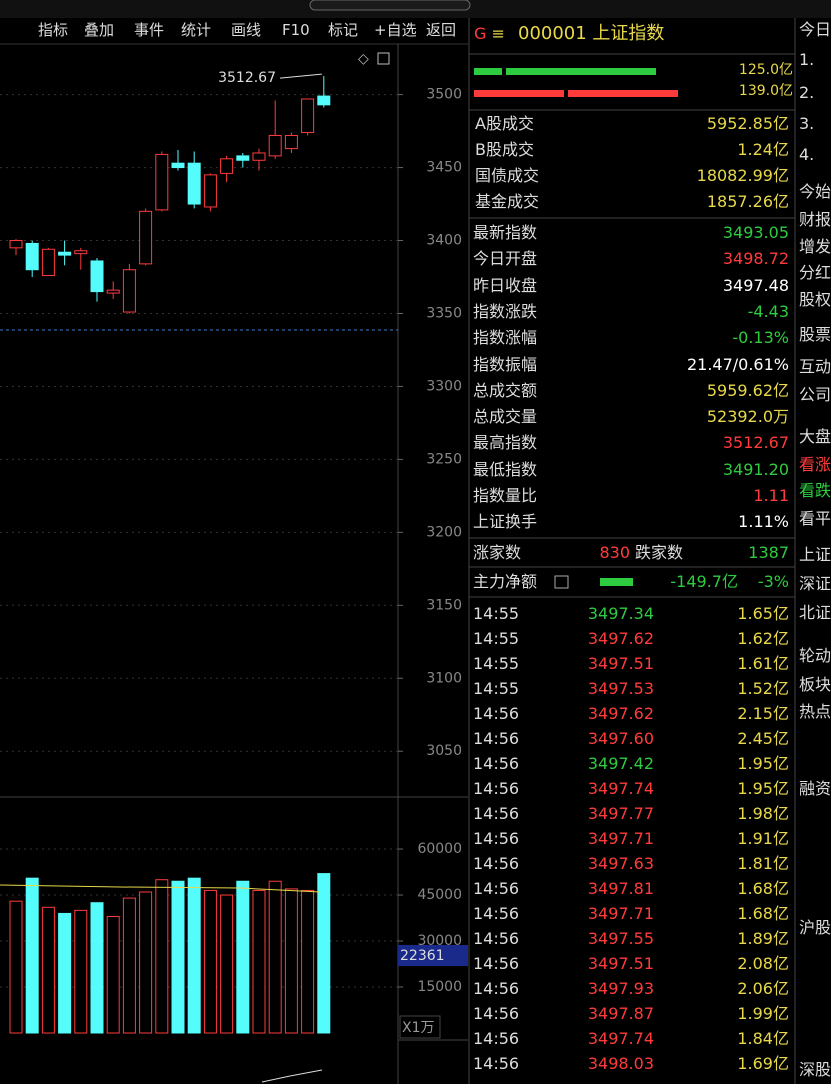 The width and height of the screenshot is (831, 1084). I want to click on trade-amount: 1.52亿, so click(763, 688).